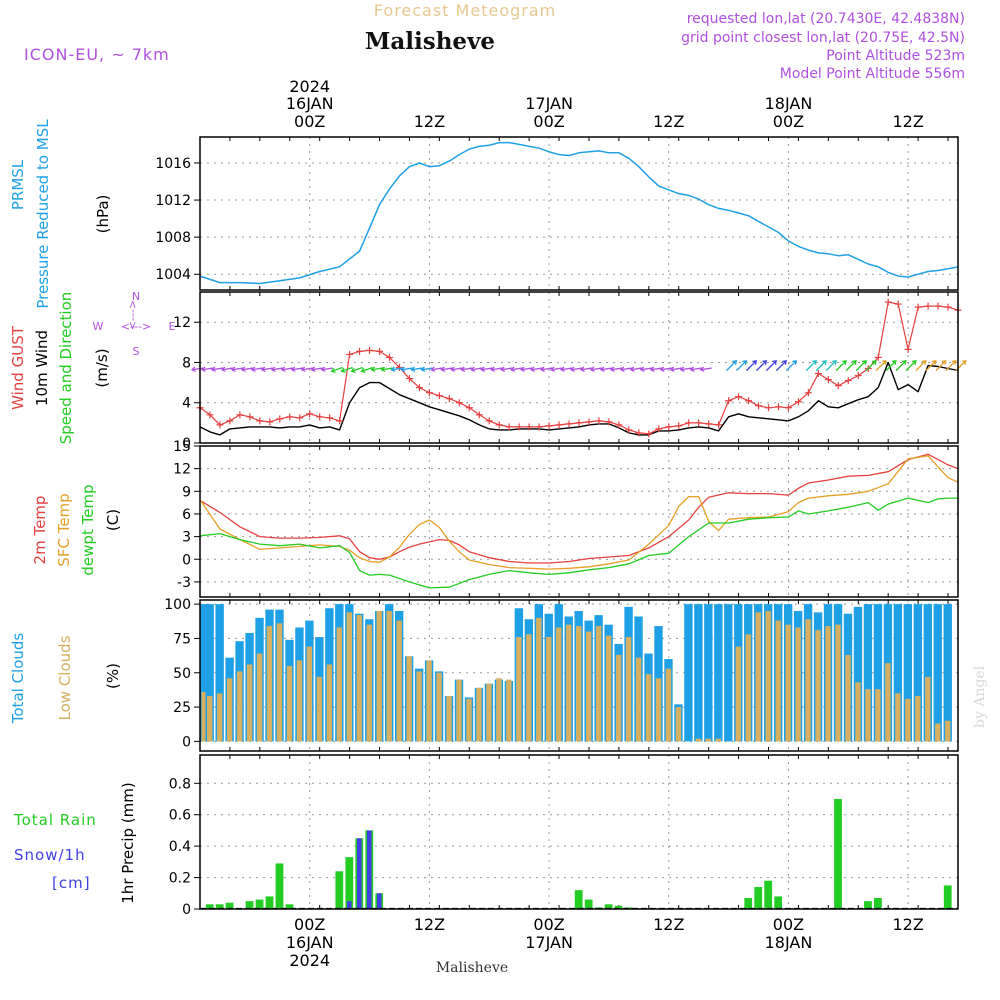  What do you see at coordinates (180, 816) in the screenshot?
I see `y-tick-label: 0.6` at bounding box center [180, 816].